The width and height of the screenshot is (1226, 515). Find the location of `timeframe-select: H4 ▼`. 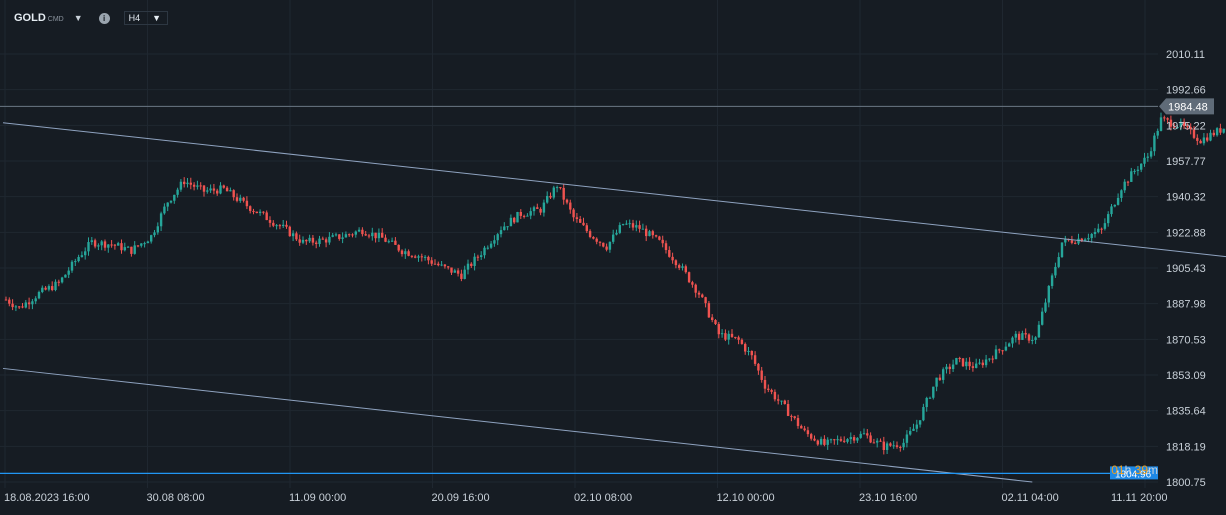

timeframe-select: H4 ▼ is located at coordinates (146, 18).